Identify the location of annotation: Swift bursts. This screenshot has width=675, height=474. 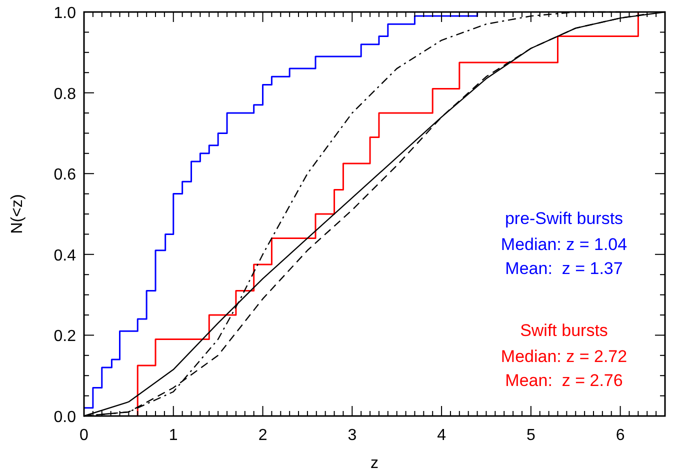
(564, 330).